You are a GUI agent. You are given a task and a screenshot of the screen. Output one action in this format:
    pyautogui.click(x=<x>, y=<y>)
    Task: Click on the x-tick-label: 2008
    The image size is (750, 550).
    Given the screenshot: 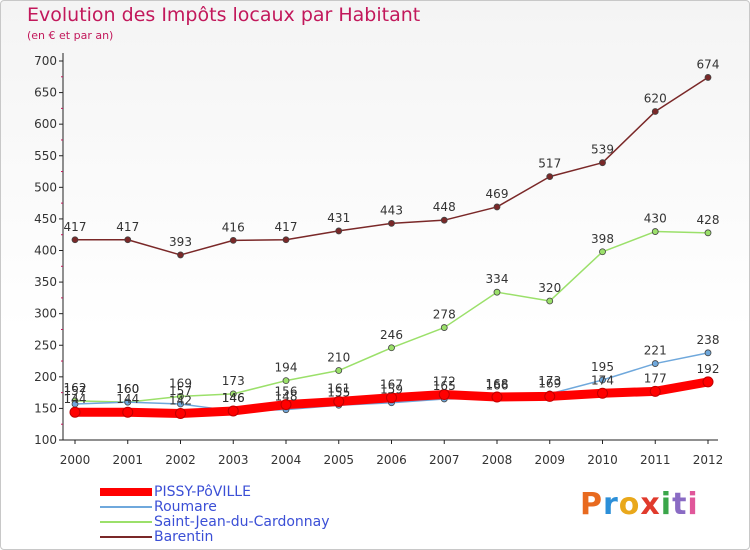 What is the action you would take?
    pyautogui.click(x=497, y=460)
    